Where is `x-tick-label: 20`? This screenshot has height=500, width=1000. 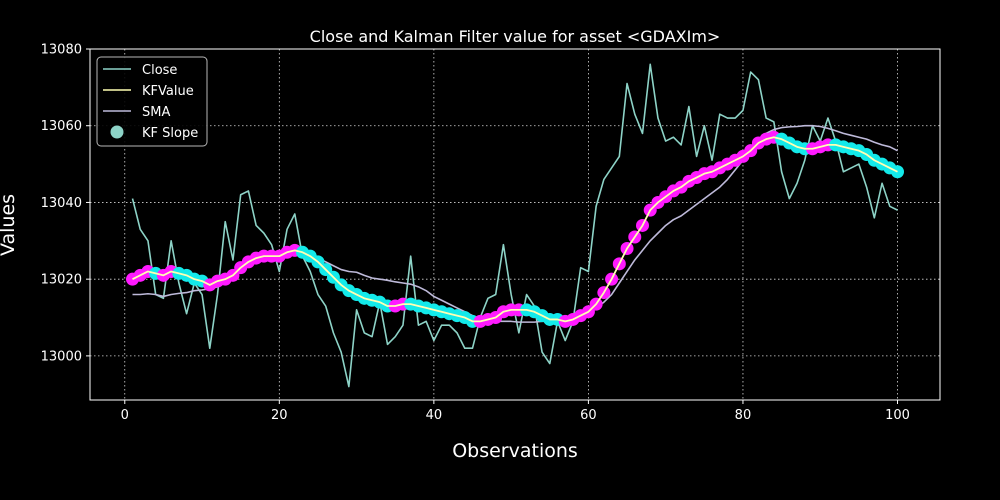 x-tick-label: 20 is located at coordinates (279, 415).